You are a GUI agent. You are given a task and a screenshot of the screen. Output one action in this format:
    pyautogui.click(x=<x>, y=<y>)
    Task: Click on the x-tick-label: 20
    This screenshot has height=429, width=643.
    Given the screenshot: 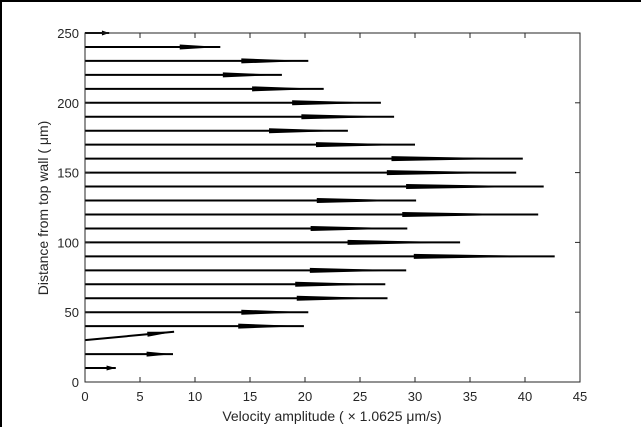 What is the action you would take?
    pyautogui.click(x=305, y=396)
    